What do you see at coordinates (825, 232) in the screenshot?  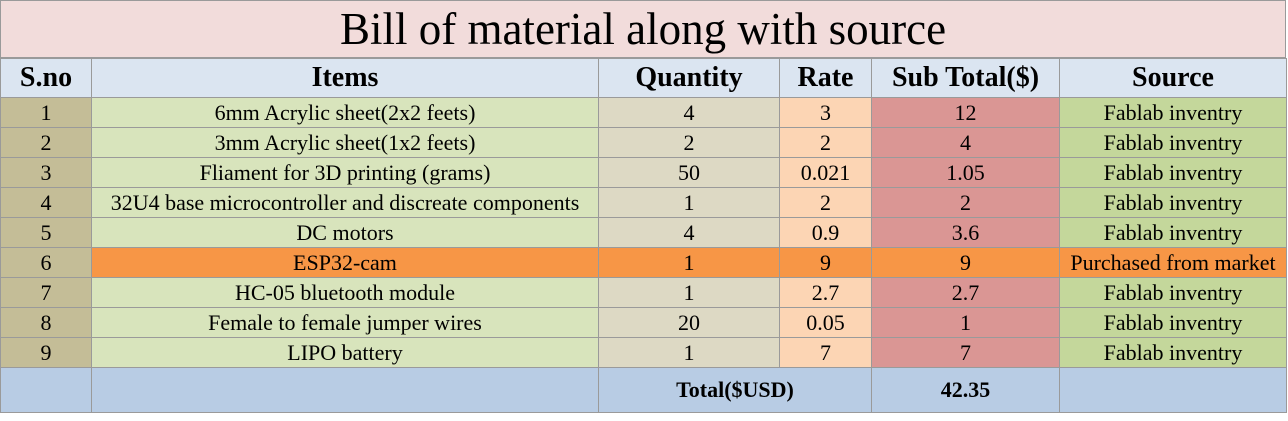 I see `cell-rate: 0.9` at bounding box center [825, 232].